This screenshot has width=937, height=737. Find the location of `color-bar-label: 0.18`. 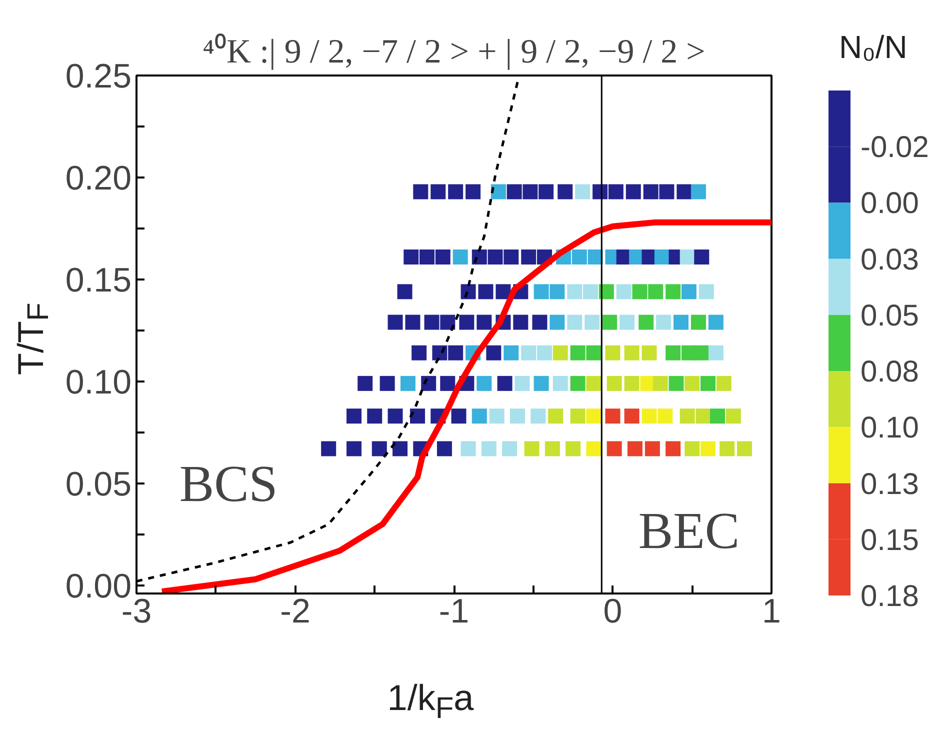

color-bar-label: 0.18 is located at coordinates (889, 596).